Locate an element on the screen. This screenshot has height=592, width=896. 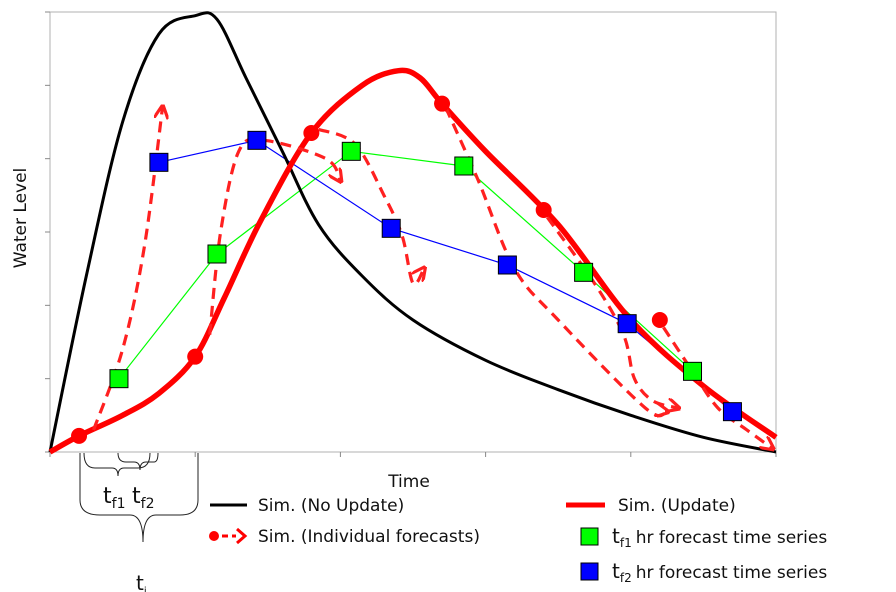
label-ti: ti is located at coordinates (141, 581).